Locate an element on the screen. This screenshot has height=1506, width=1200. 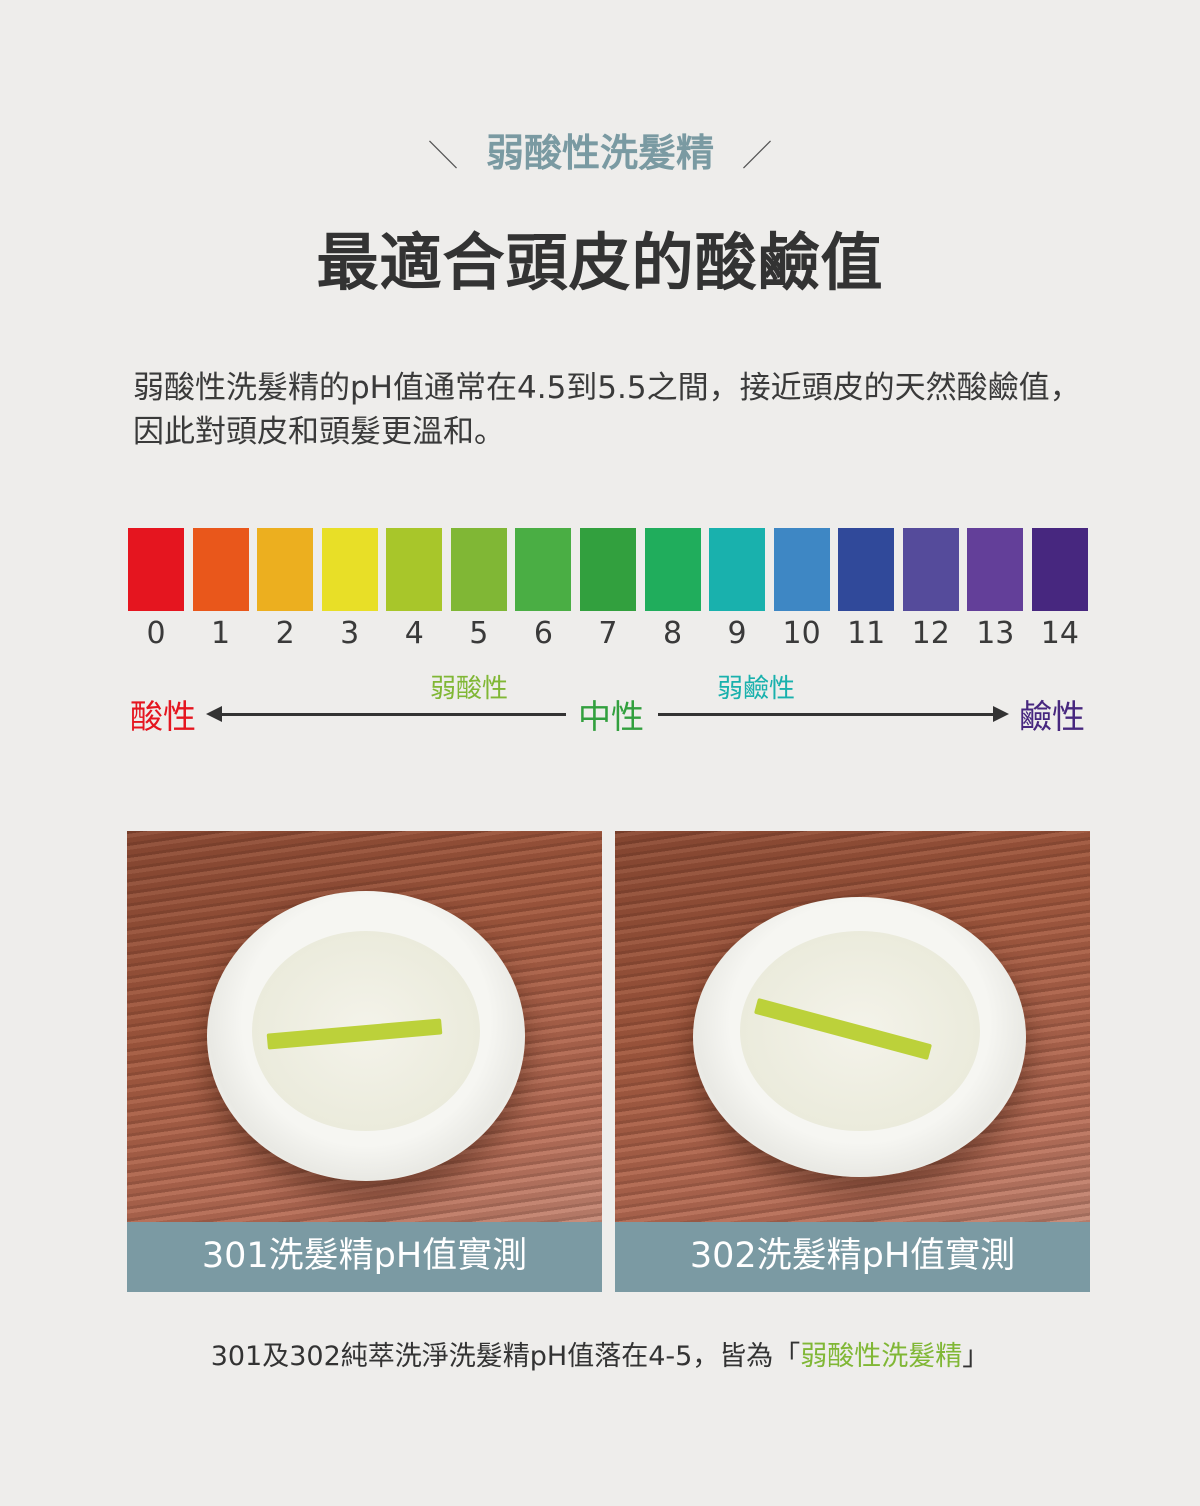
ph-number: 6 is located at coordinates (543, 633).